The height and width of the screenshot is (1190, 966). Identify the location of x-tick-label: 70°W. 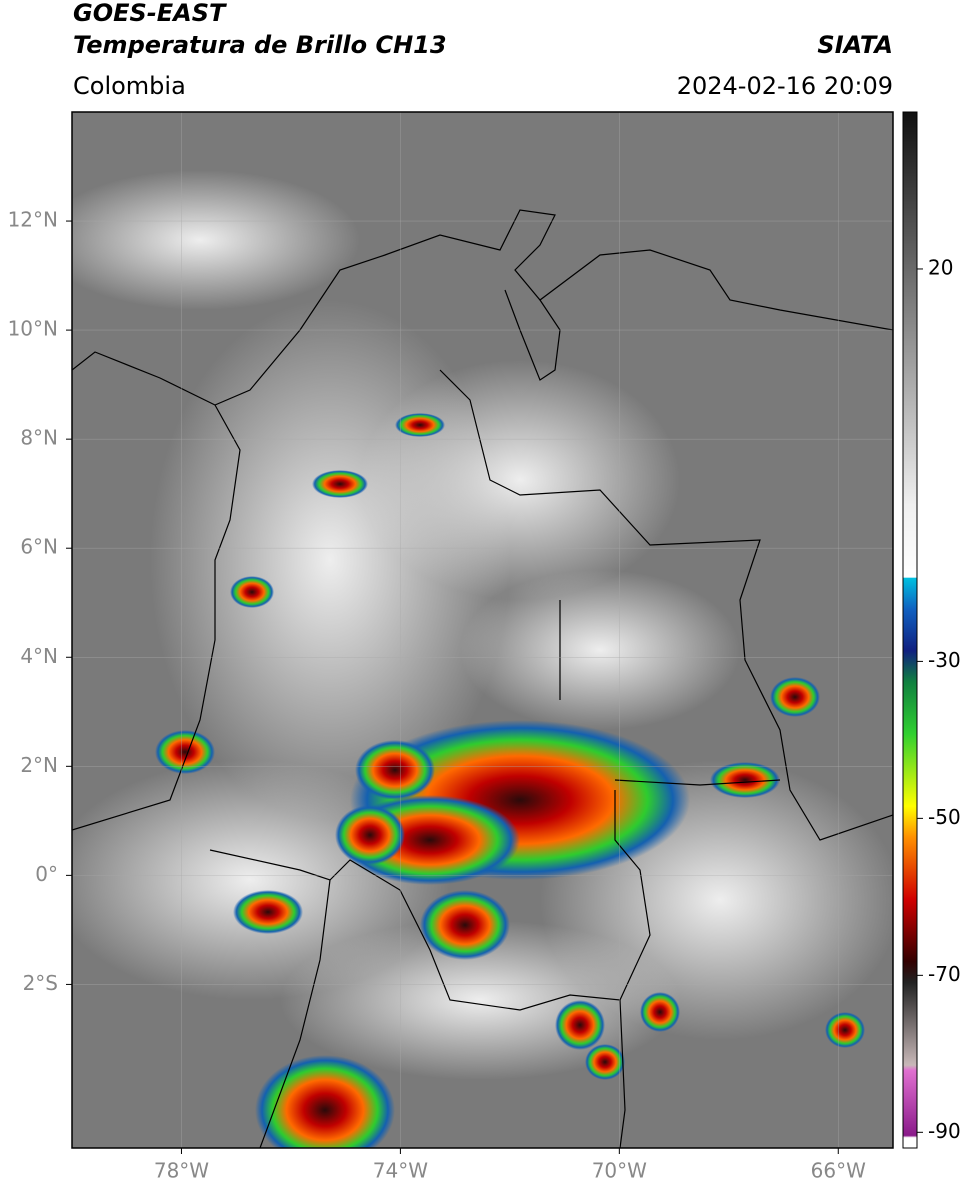
(619, 1171).